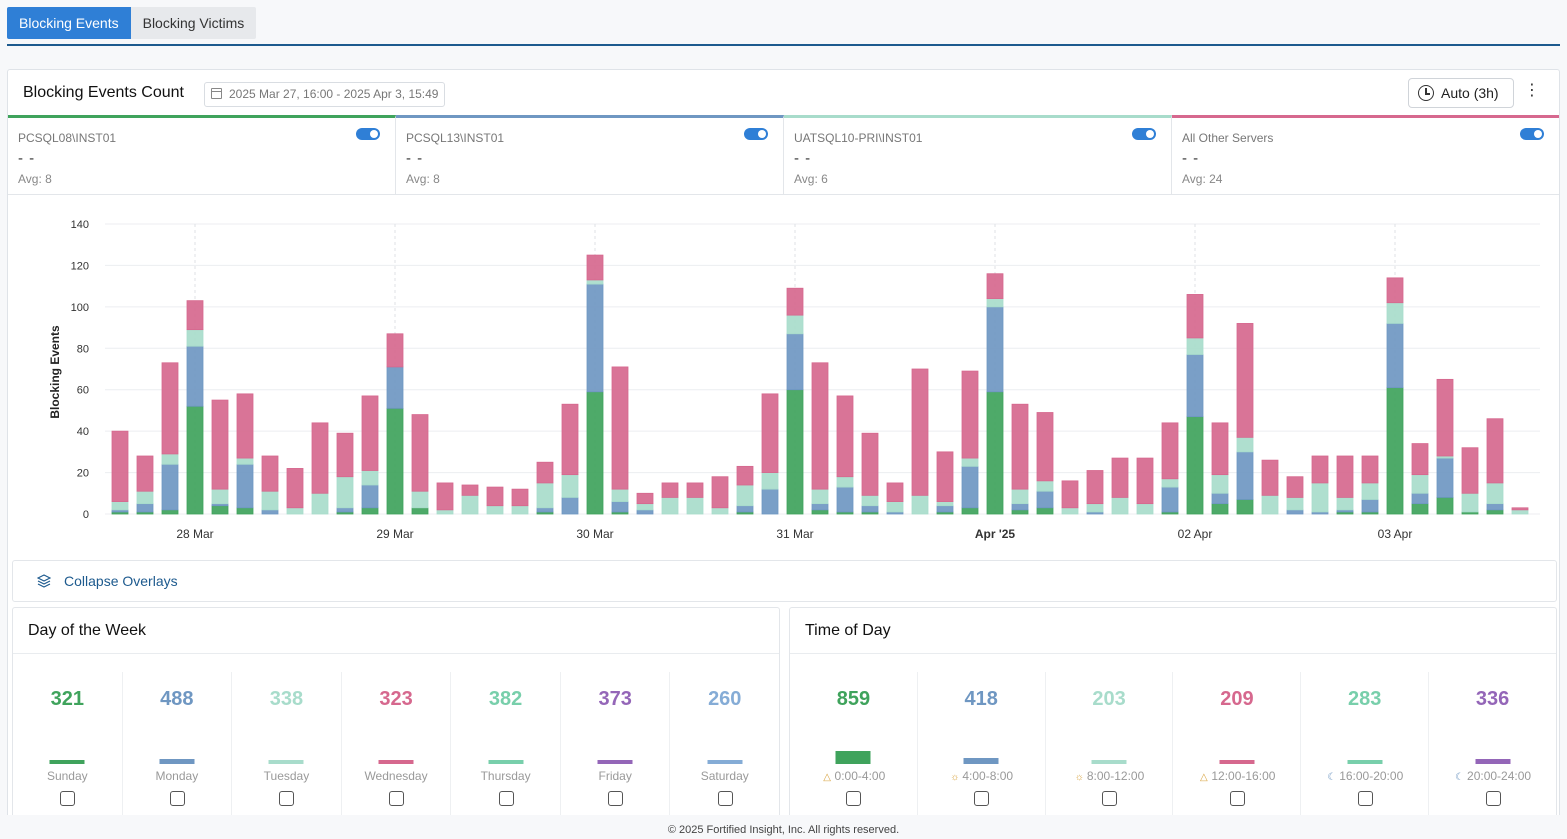  I want to click on weekday-label: Friday, so click(615, 776).